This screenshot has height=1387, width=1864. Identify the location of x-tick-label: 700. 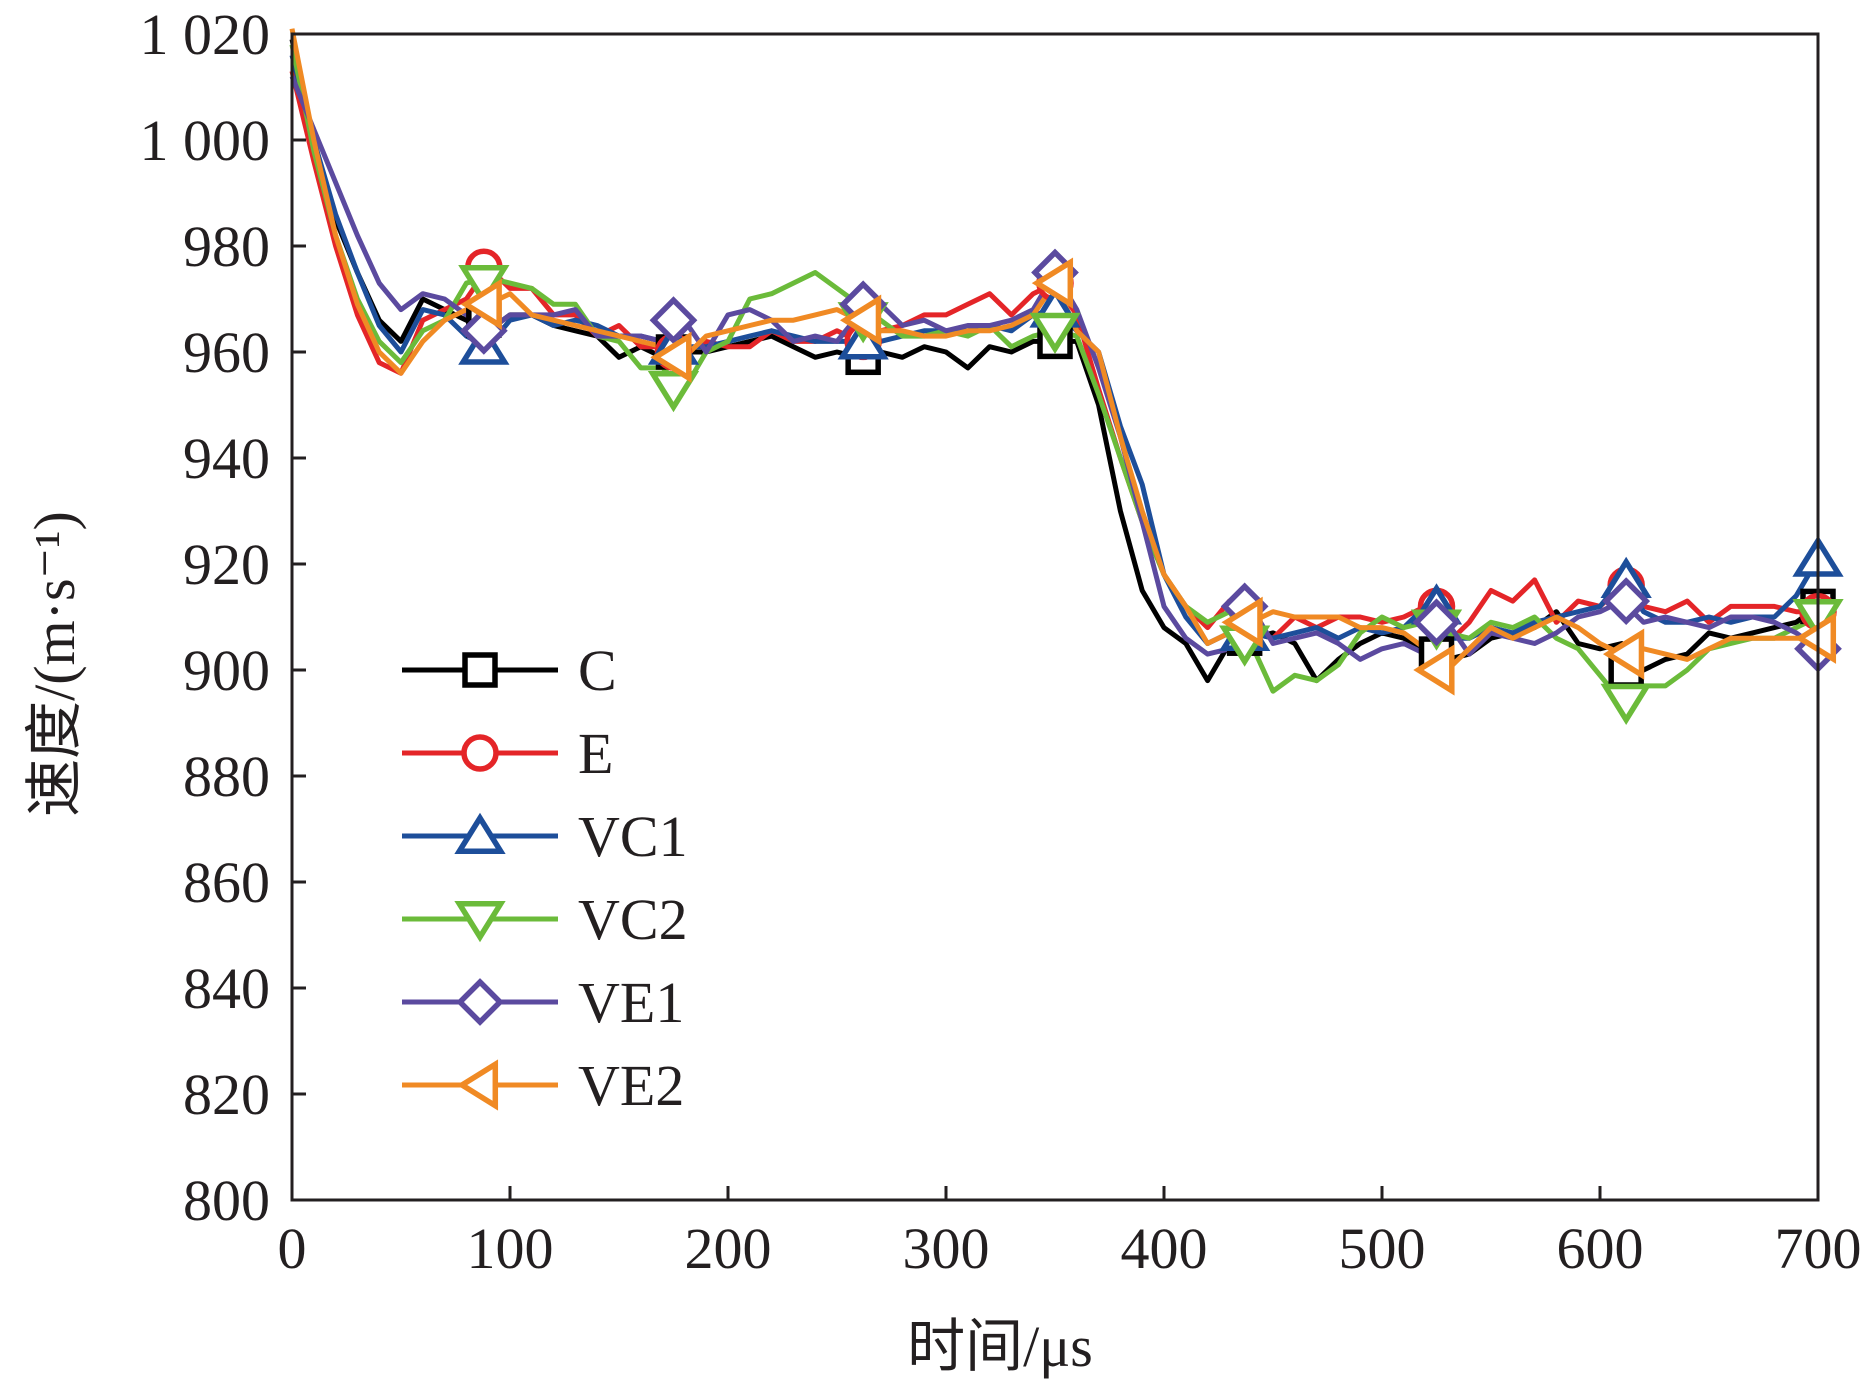
(1818, 1248).